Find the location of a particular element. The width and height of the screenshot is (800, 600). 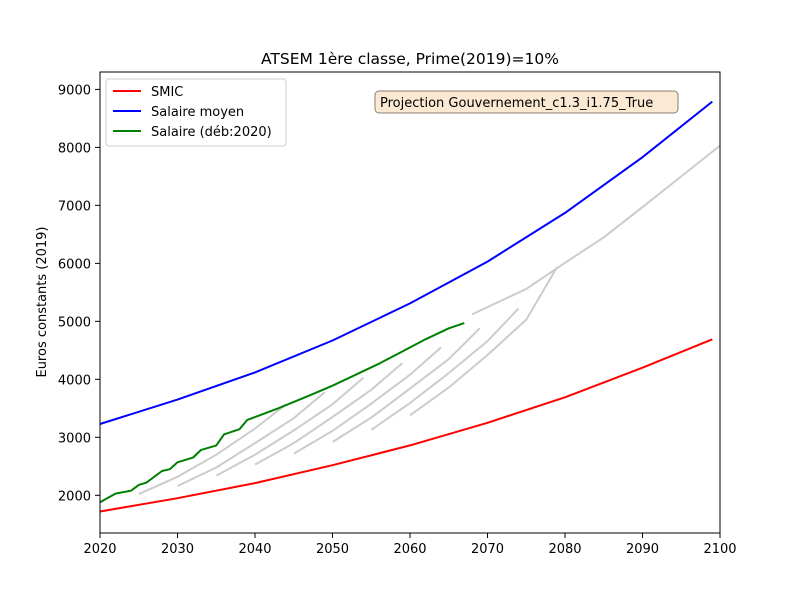

career-curve-2068 is located at coordinates (596, 230).